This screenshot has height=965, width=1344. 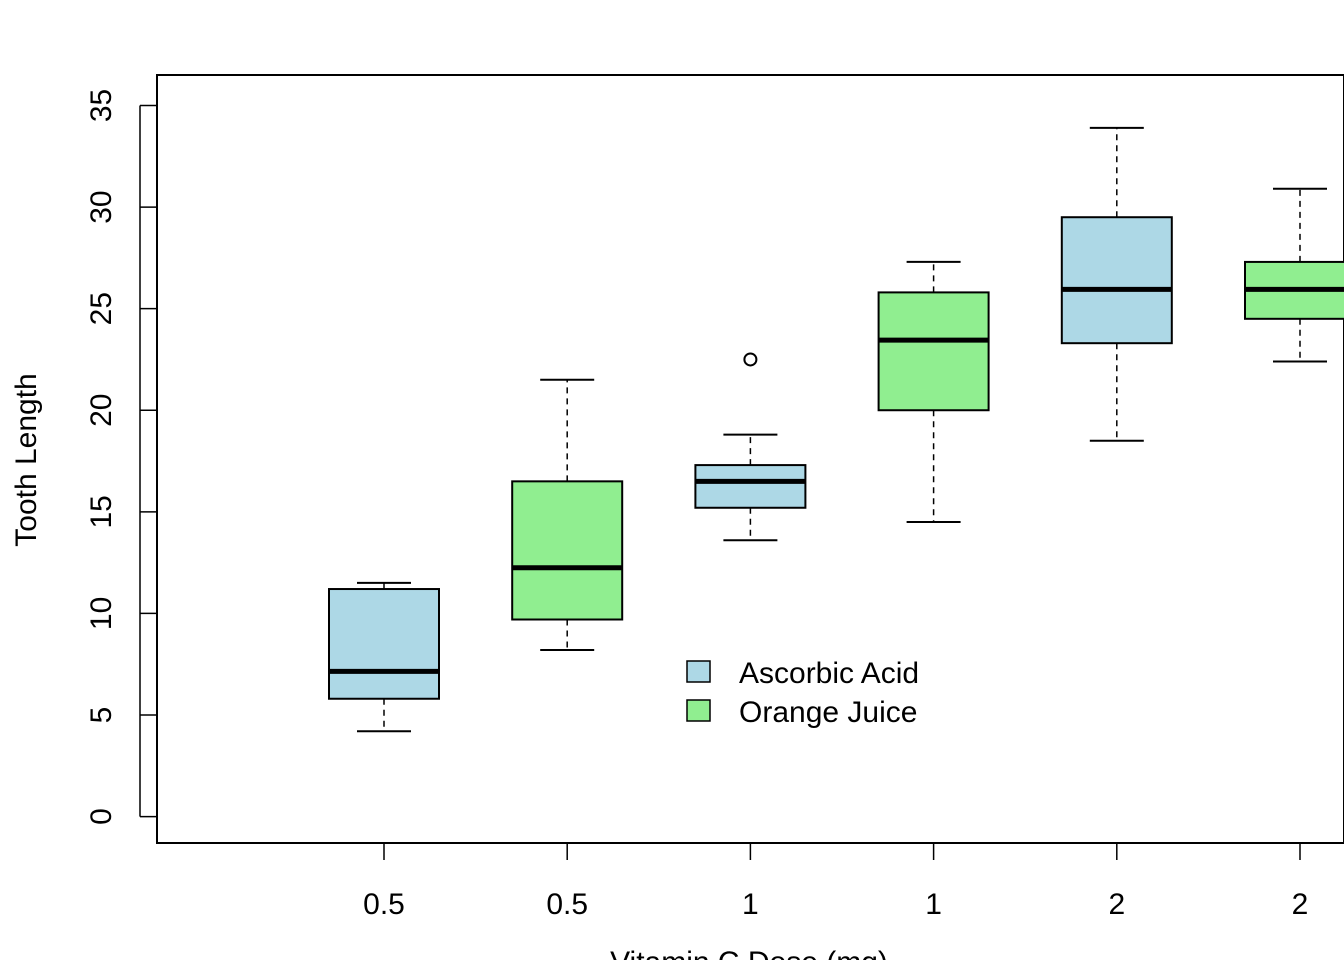 What do you see at coordinates (749, 953) in the screenshot?
I see `x-axis-title: Vitamin C Dose (mg)` at bounding box center [749, 953].